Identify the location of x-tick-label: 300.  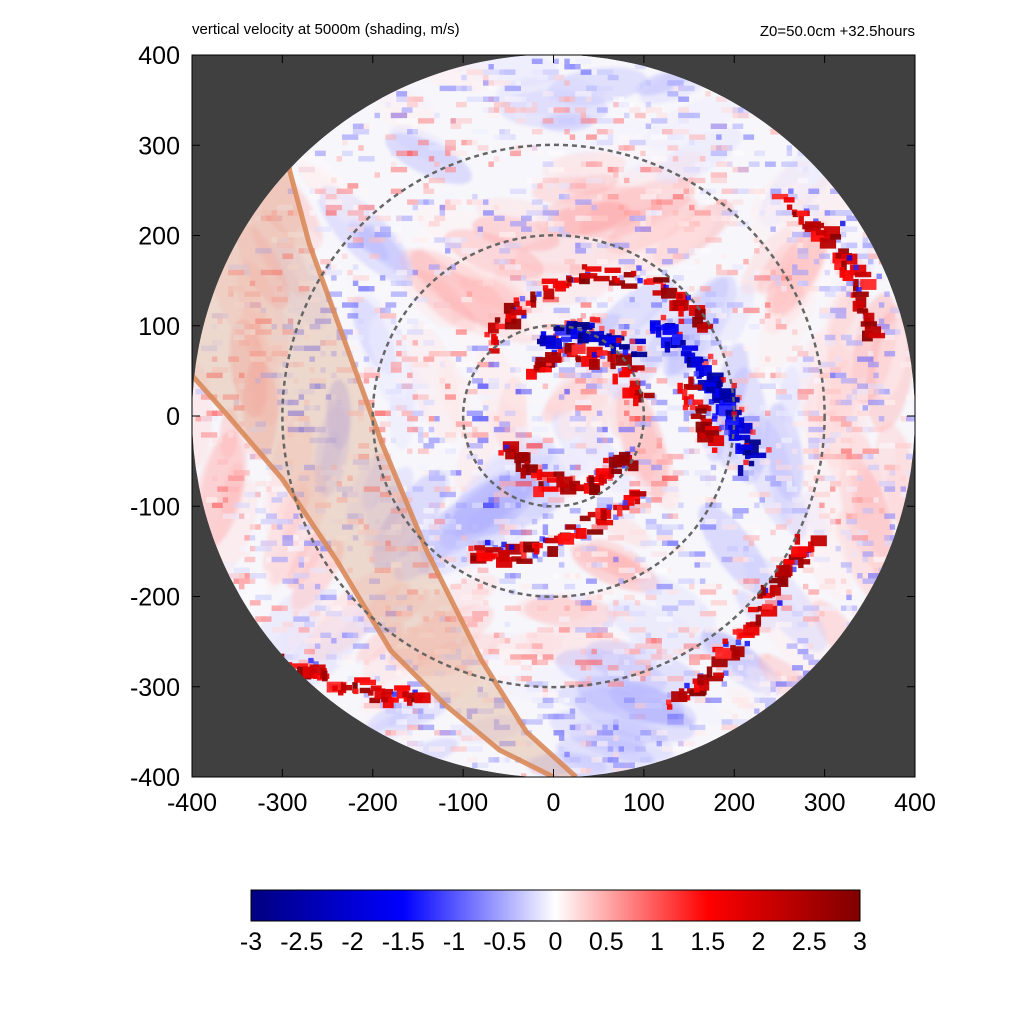
(825, 803).